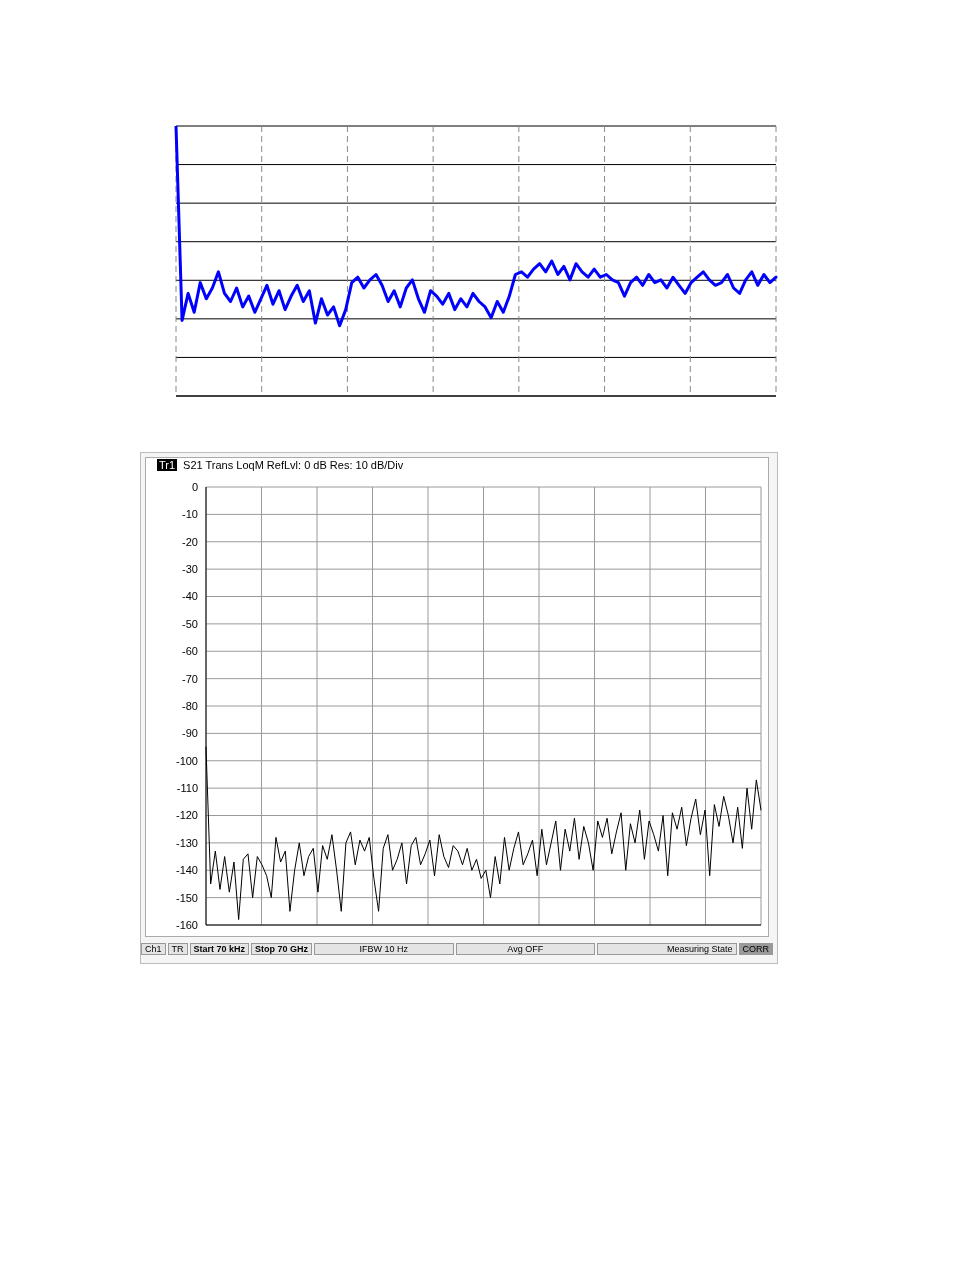 The height and width of the screenshot is (1268, 954). What do you see at coordinates (167, 465) in the screenshot?
I see `text: Tr1` at bounding box center [167, 465].